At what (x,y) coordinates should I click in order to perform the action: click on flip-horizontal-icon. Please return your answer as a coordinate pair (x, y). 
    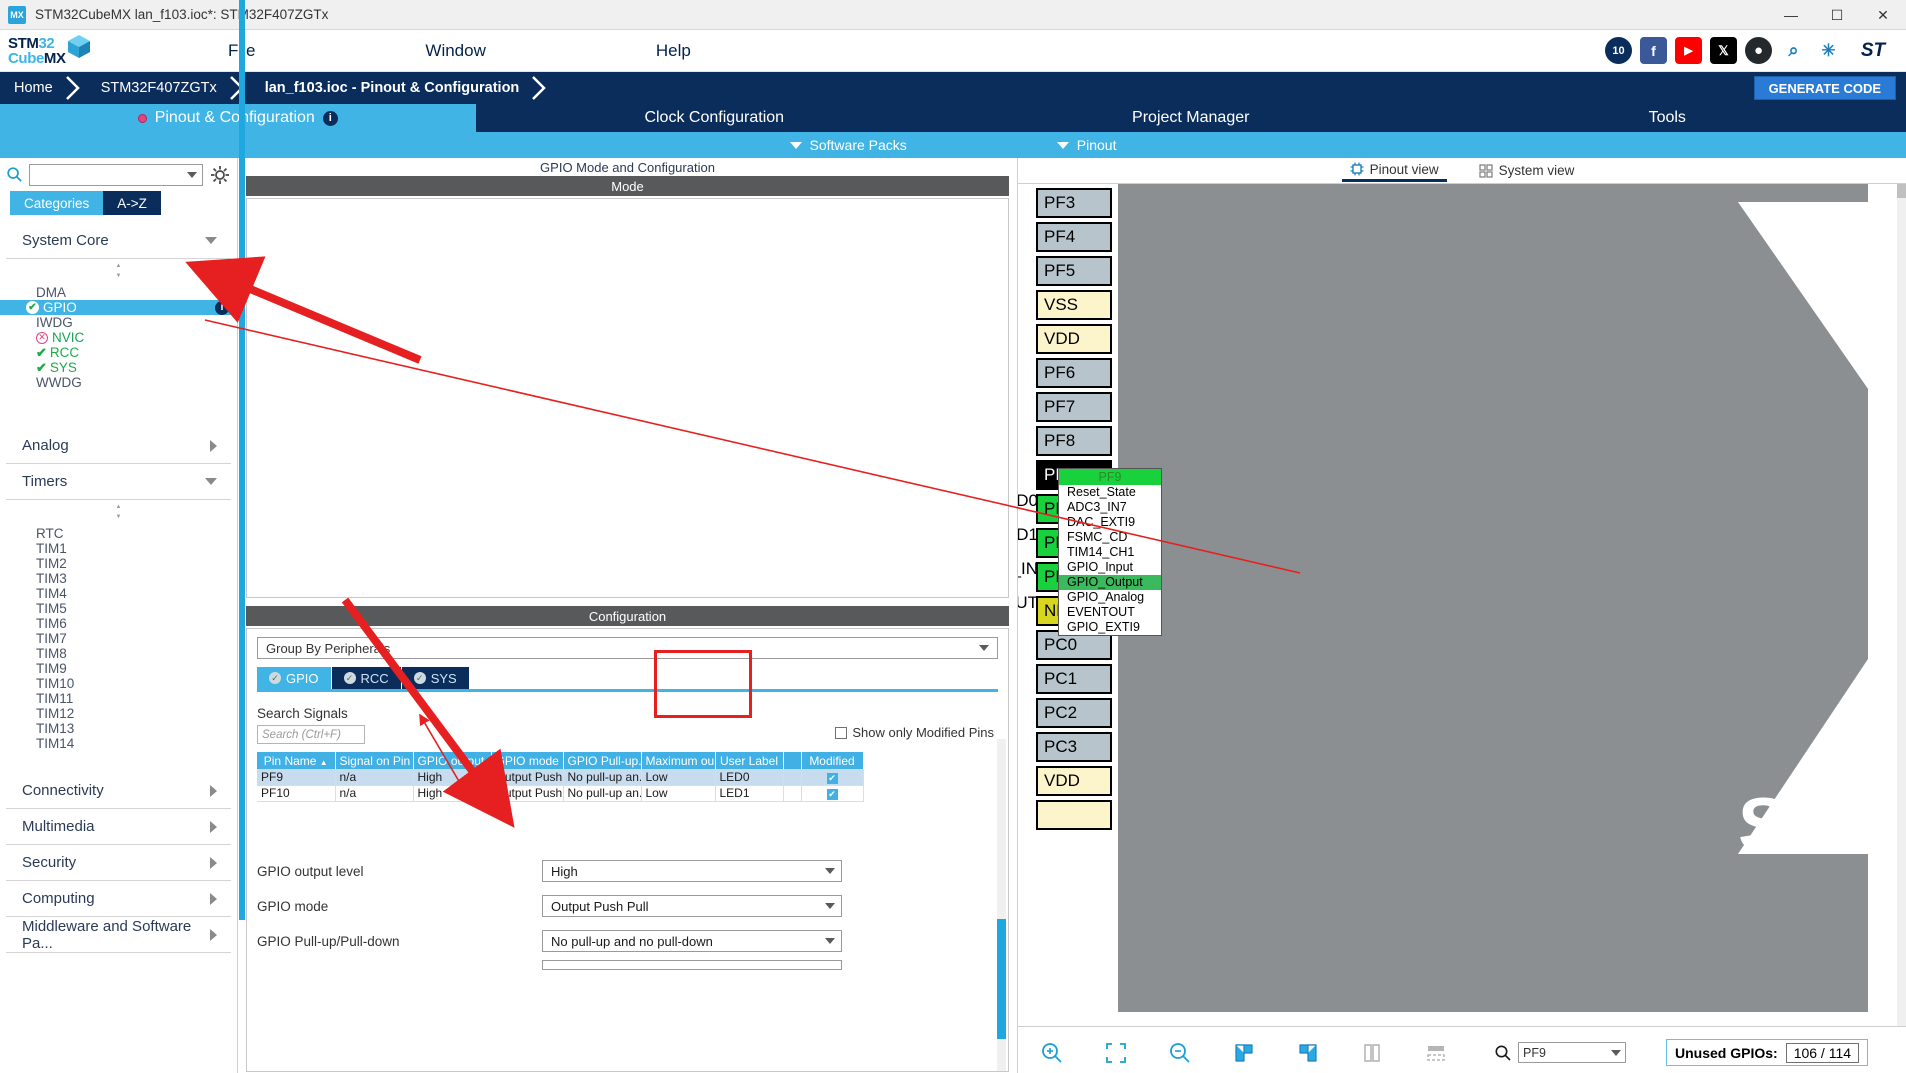
    Looking at the image, I should click on (1372, 1053).